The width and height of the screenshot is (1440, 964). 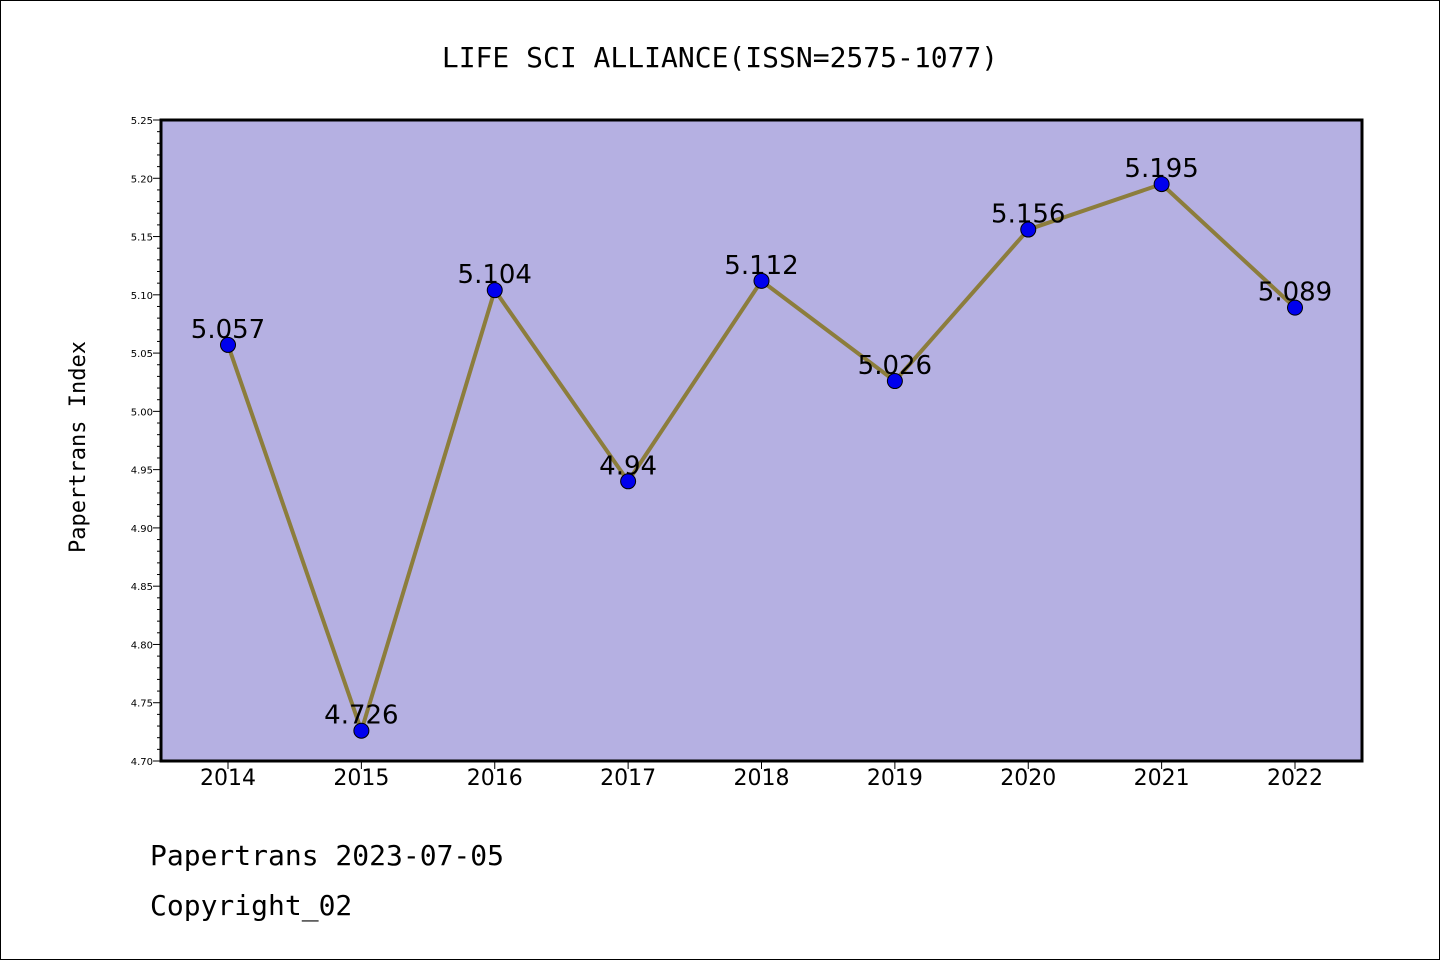 What do you see at coordinates (142, 587) in the screenshot?
I see `y-tick-label: 4.85` at bounding box center [142, 587].